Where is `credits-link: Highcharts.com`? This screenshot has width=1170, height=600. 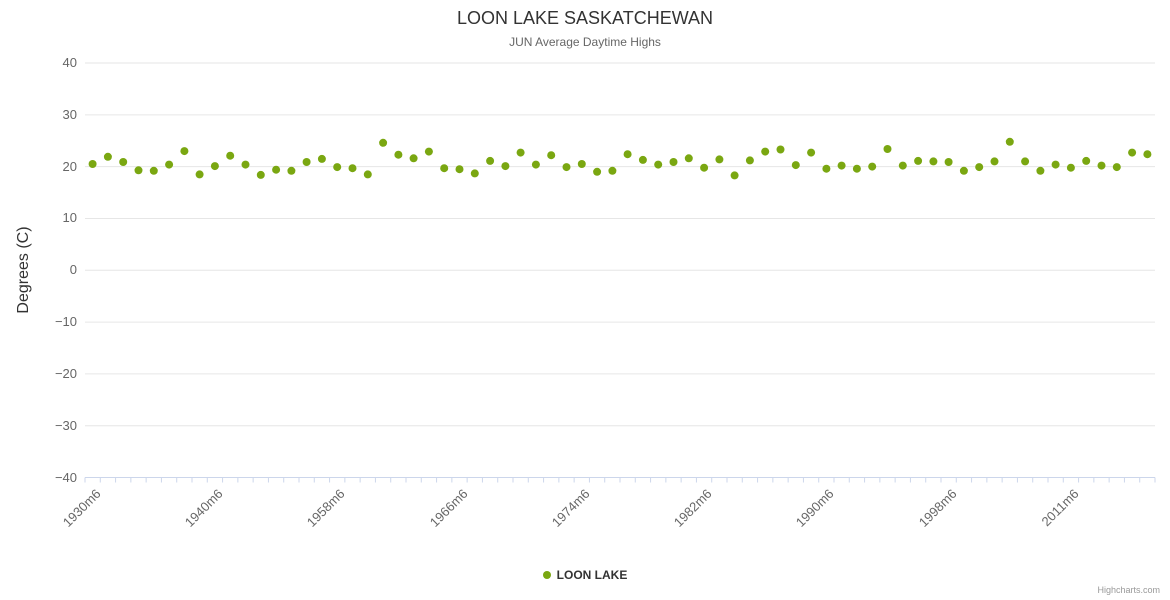
credits-link: Highcharts.com is located at coordinates (1128, 590).